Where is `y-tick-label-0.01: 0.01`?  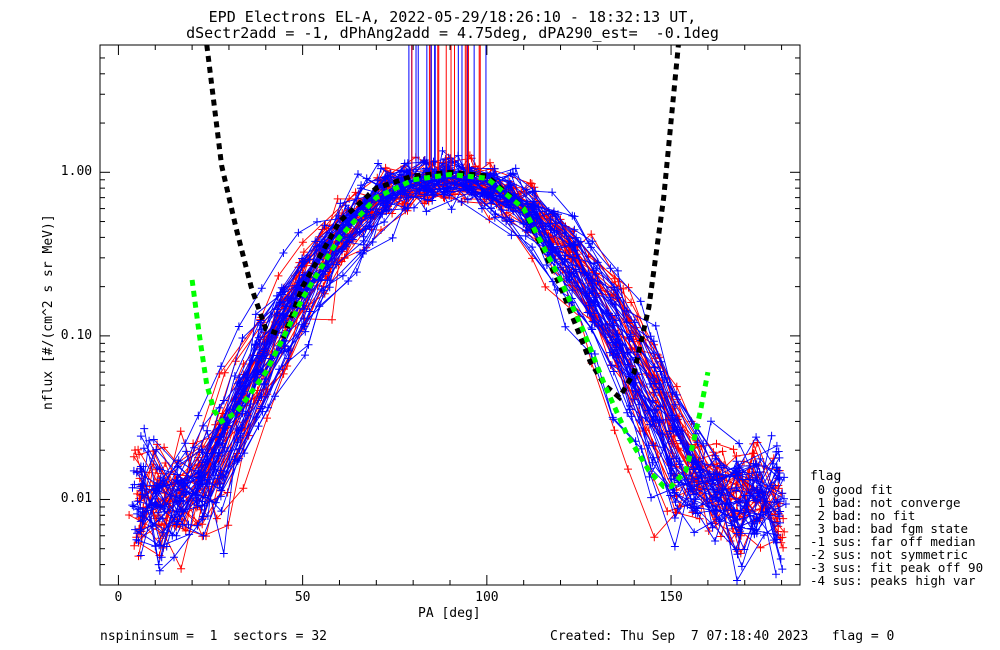 y-tick-label-0.01: 0.01 is located at coordinates (76, 499).